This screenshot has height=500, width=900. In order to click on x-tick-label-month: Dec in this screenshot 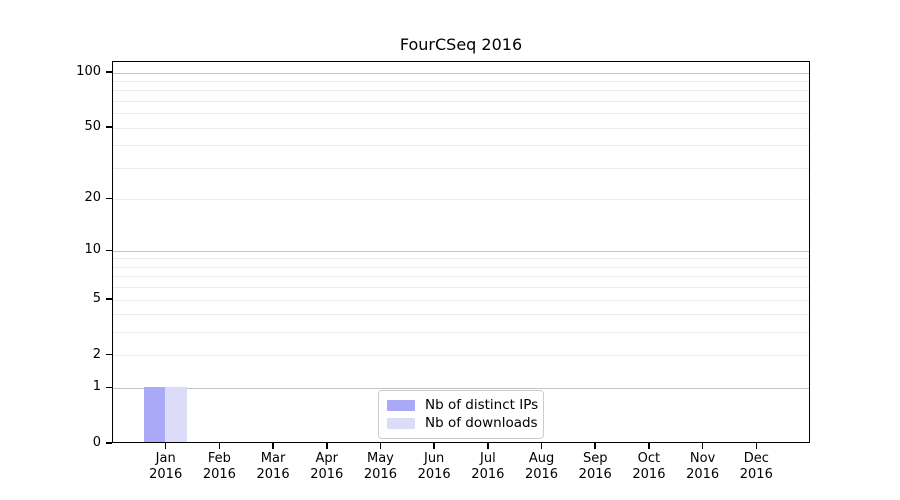, I will do `click(756, 458)`.